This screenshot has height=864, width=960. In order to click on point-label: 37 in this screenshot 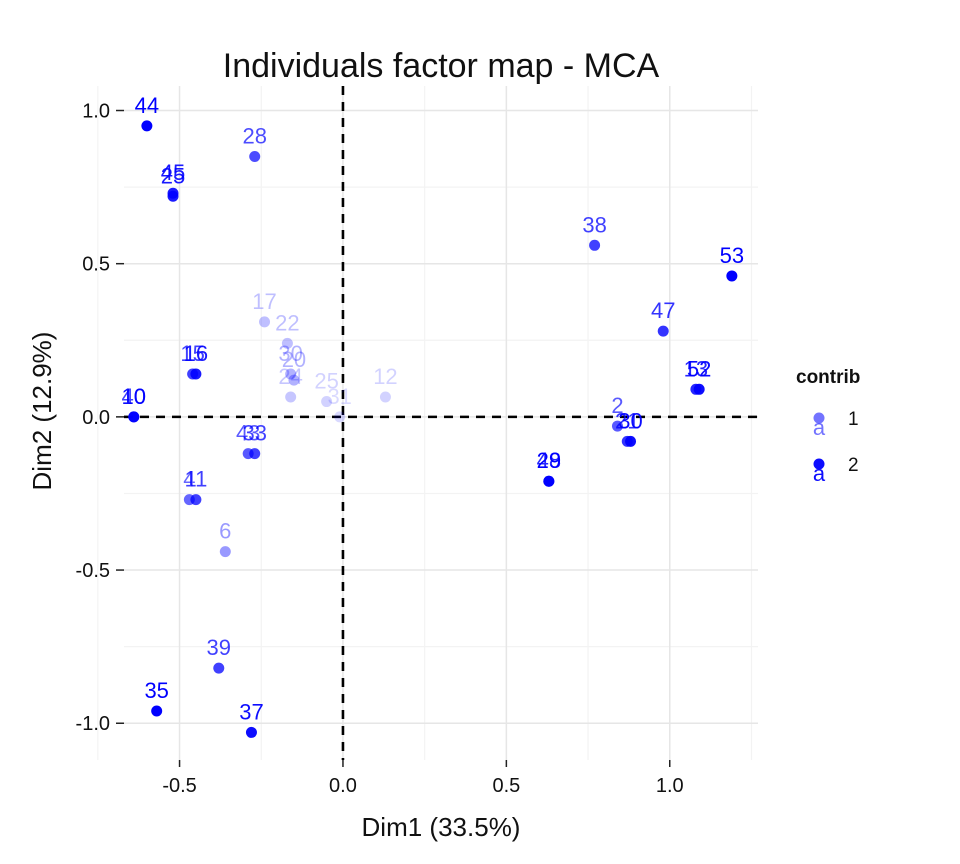, I will do `click(251, 711)`.